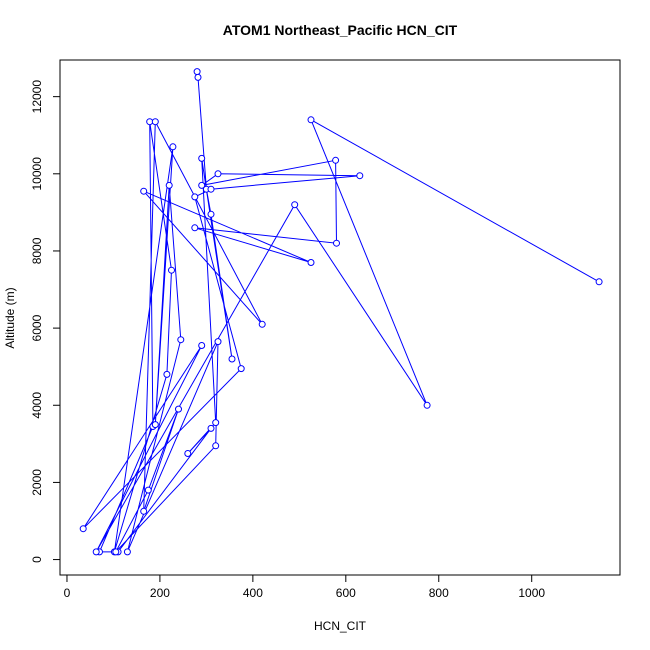 This screenshot has width=650, height=650. Describe the element at coordinates (45, 321) in the screenshot. I see `y-axis: 0 2000 4000 6000 8000 10000 12000` at that location.